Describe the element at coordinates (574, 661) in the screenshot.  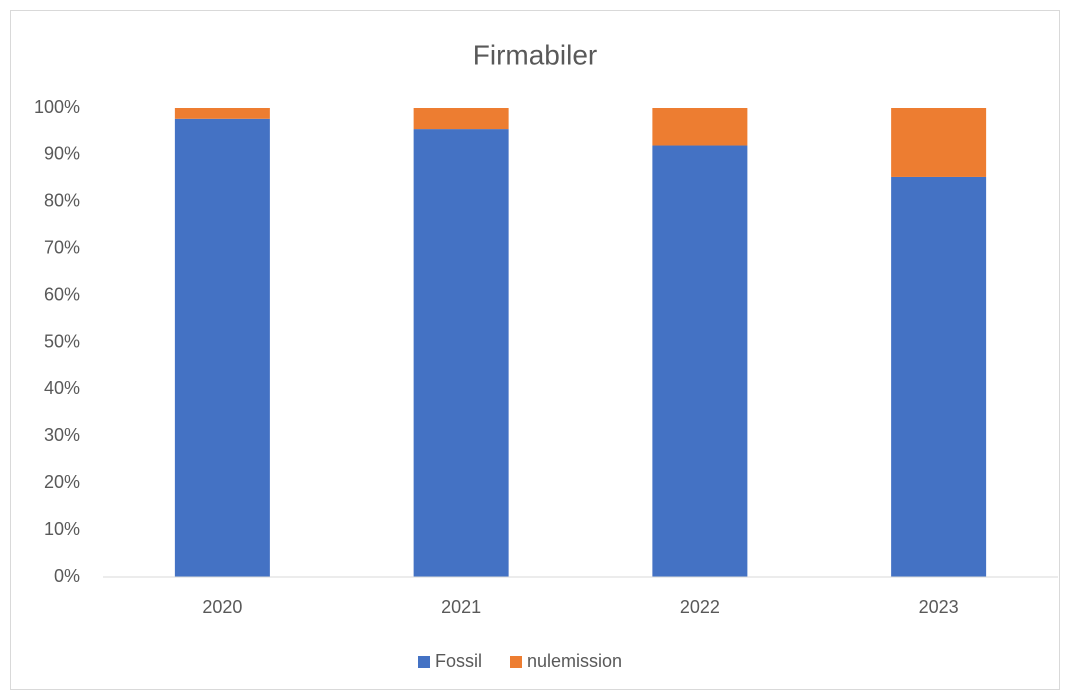
I see `legend-label: nulemission` at that location.